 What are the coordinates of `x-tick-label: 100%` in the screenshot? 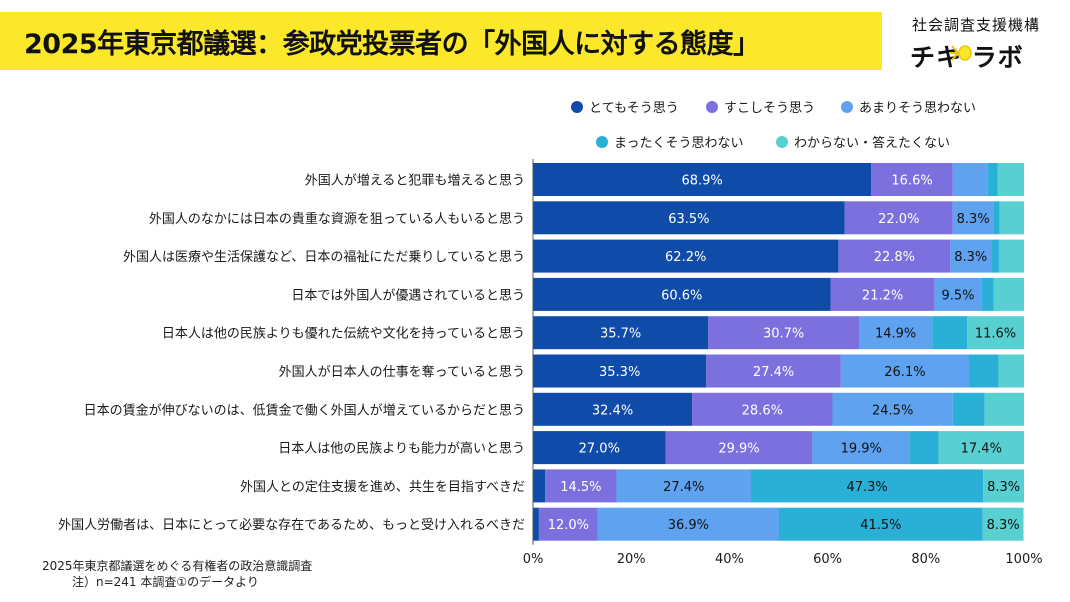 It's located at (1023, 559).